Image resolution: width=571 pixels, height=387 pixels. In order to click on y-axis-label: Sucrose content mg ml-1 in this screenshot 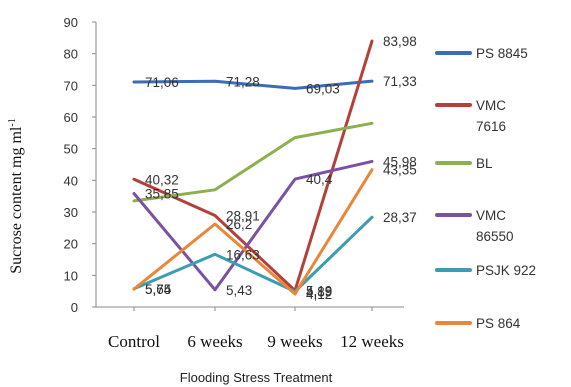, I will do `click(16, 195)`.